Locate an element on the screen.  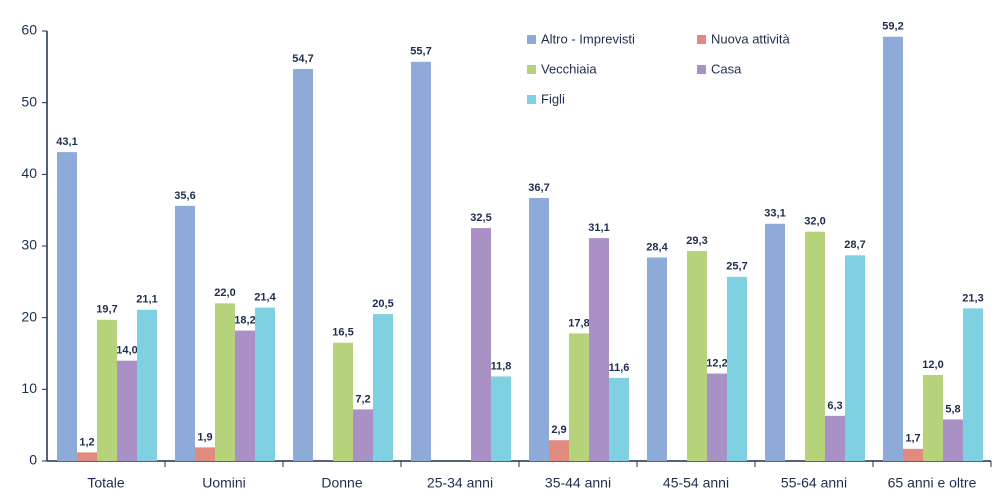
legend-label: Casa is located at coordinates (726, 68).